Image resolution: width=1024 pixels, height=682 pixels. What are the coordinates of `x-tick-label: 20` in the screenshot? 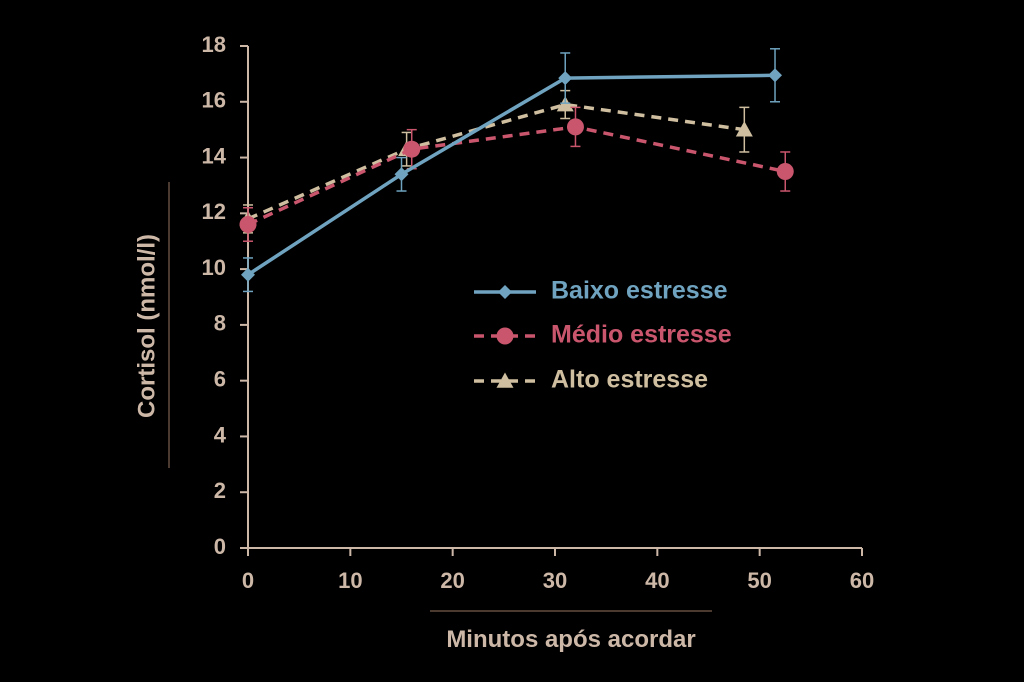 It's located at (452, 580).